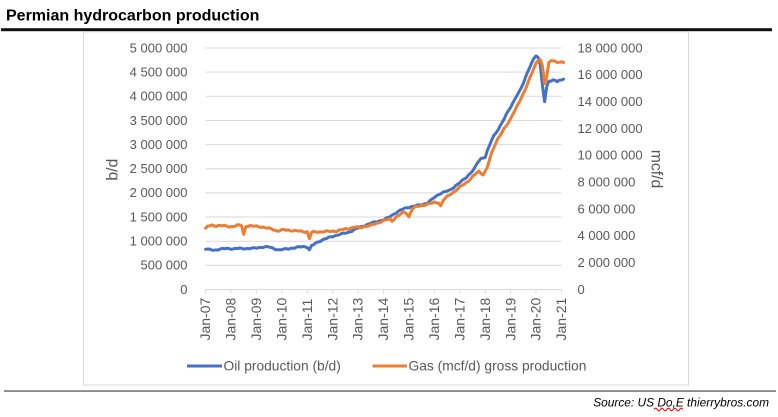 The width and height of the screenshot is (778, 417). What do you see at coordinates (383, 318) in the screenshot?
I see `svg-text: Jan-14` at bounding box center [383, 318].